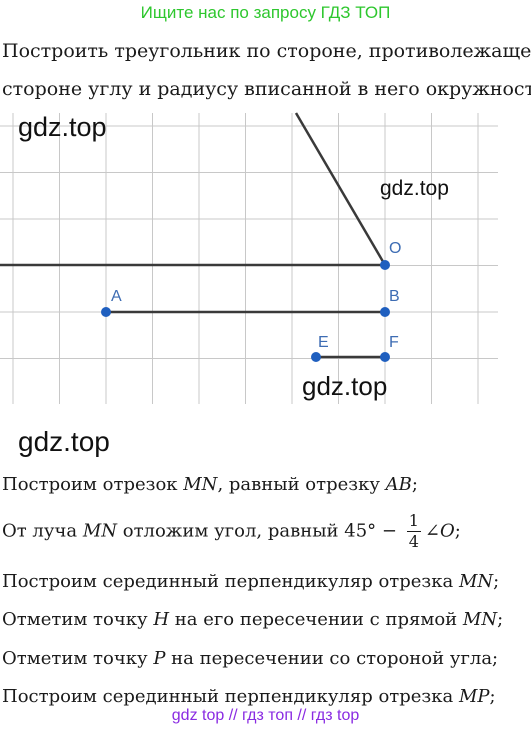 This screenshot has width=531, height=733. Describe the element at coordinates (210, 484) in the screenshot. I see `solution-step-1: Построим отрезок MN, равный отрезку AB;` at that location.